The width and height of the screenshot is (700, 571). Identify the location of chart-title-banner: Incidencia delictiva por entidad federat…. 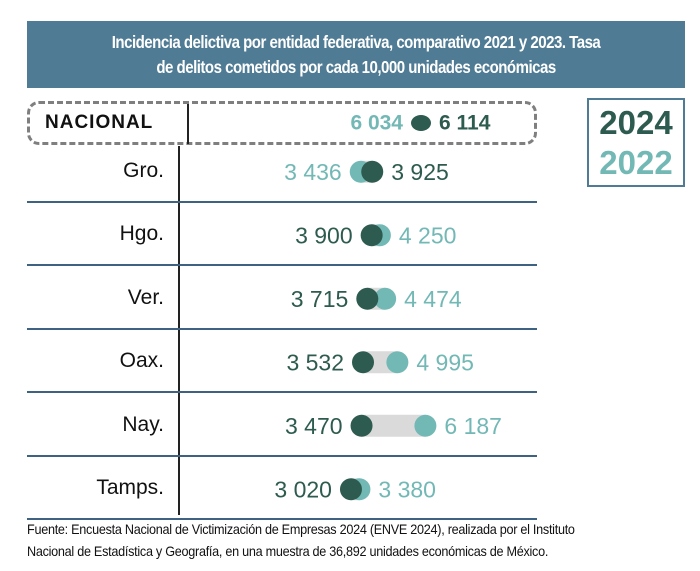
(356, 54).